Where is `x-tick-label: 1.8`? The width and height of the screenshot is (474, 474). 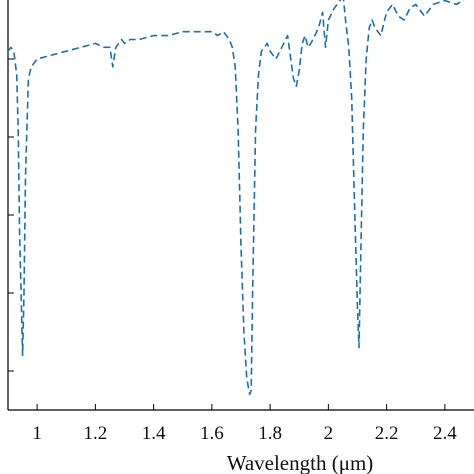 x-tick-label: 1.8 is located at coordinates (270, 433).